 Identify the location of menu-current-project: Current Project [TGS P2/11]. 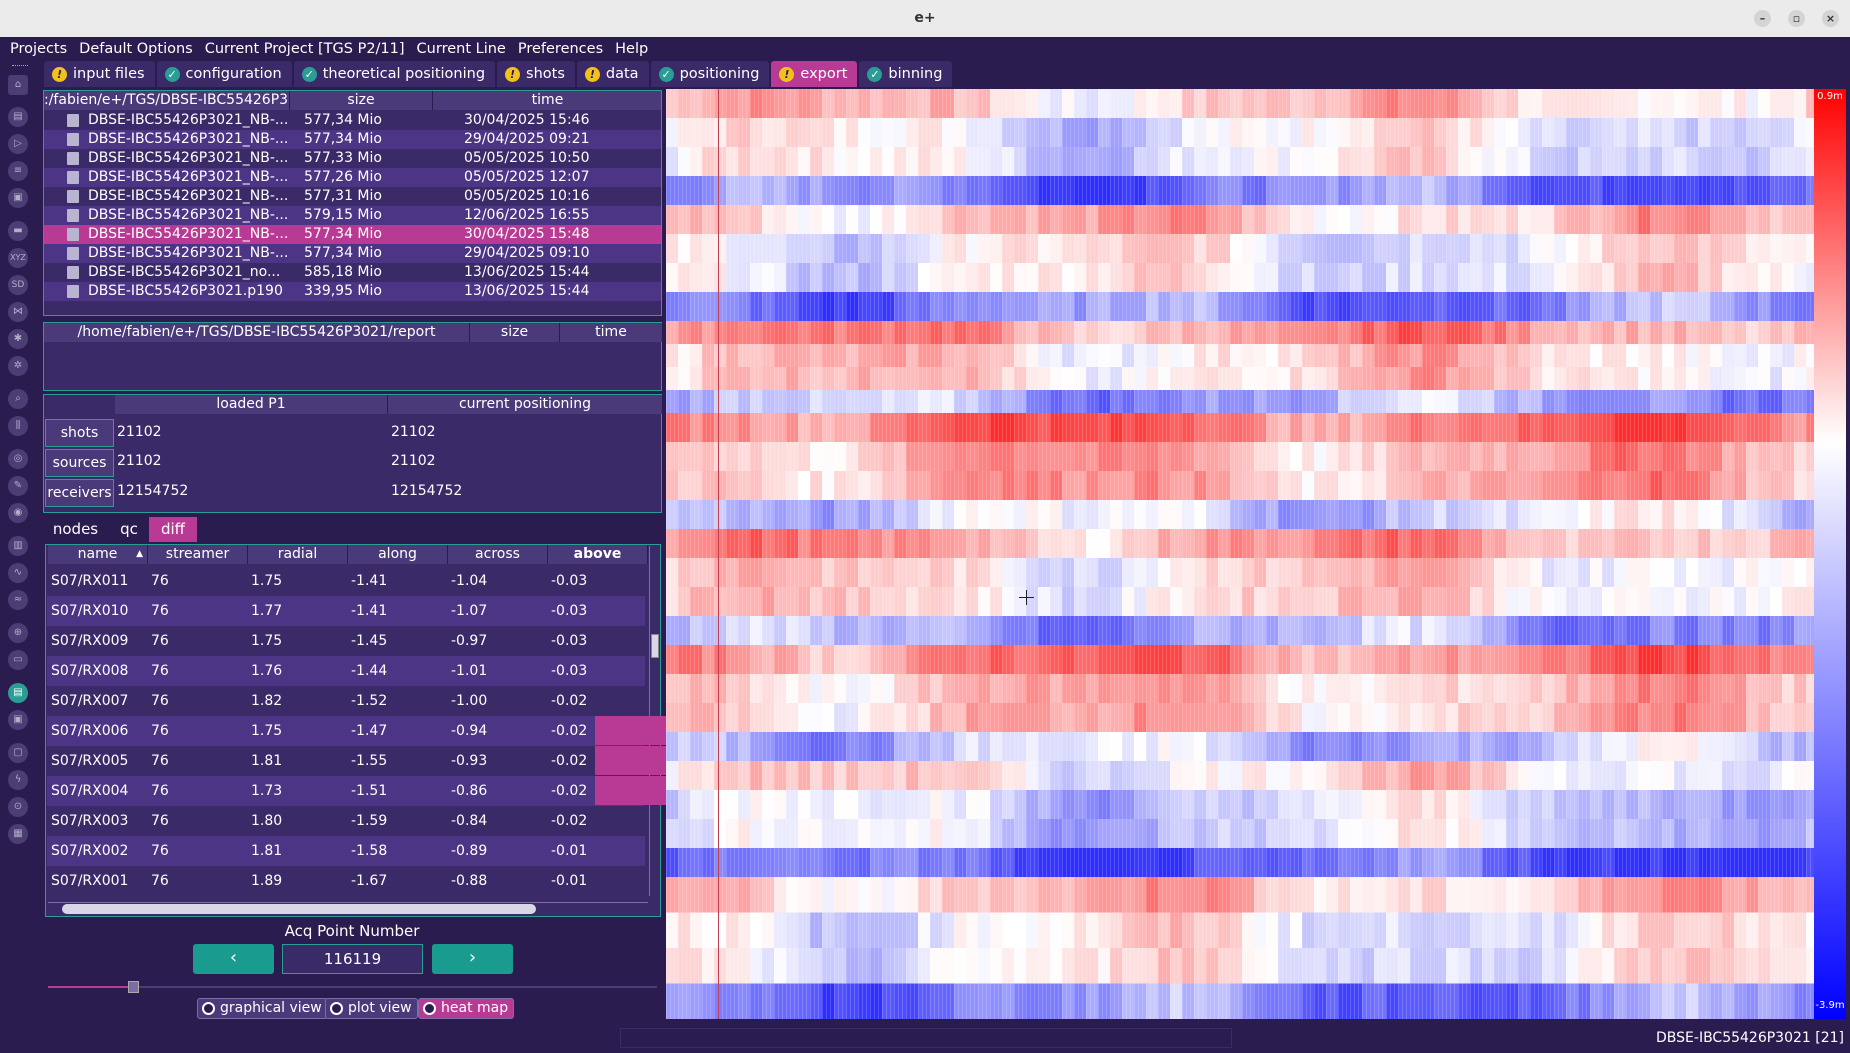
(304, 49).